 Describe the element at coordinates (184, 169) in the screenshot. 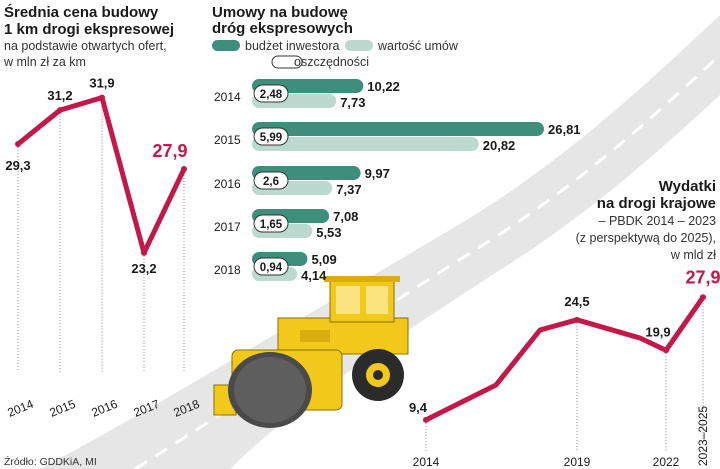

I see `chart1-point-2018` at that location.